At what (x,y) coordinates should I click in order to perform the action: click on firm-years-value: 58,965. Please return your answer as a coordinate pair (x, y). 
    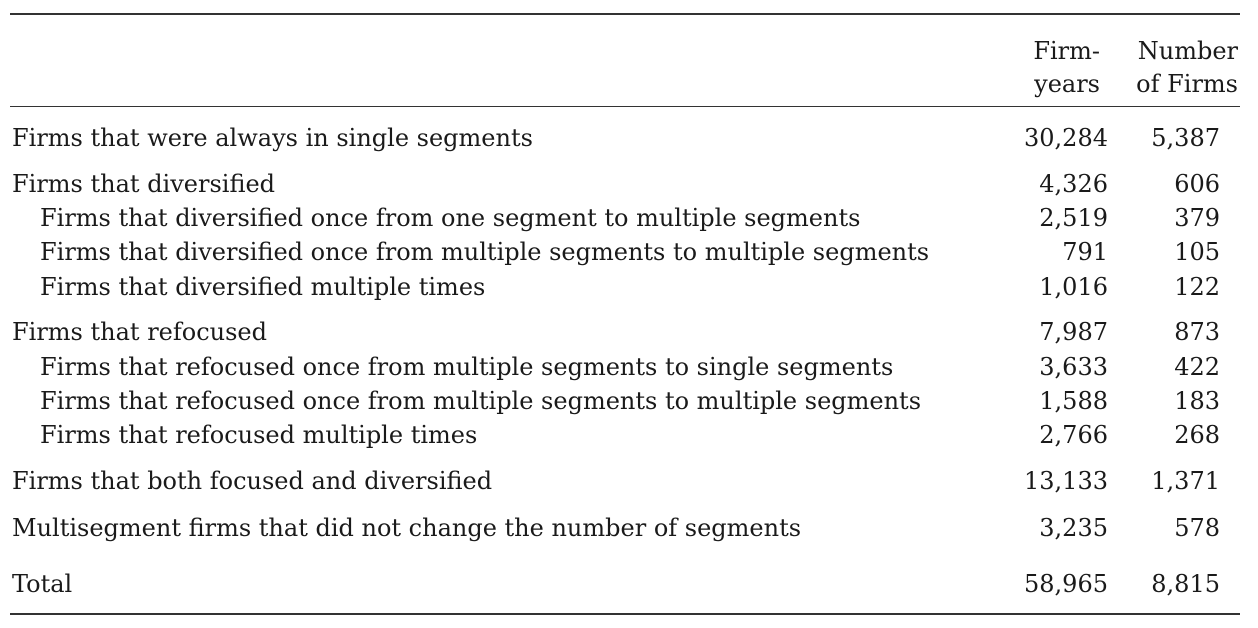
    Looking at the image, I should click on (1066, 584).